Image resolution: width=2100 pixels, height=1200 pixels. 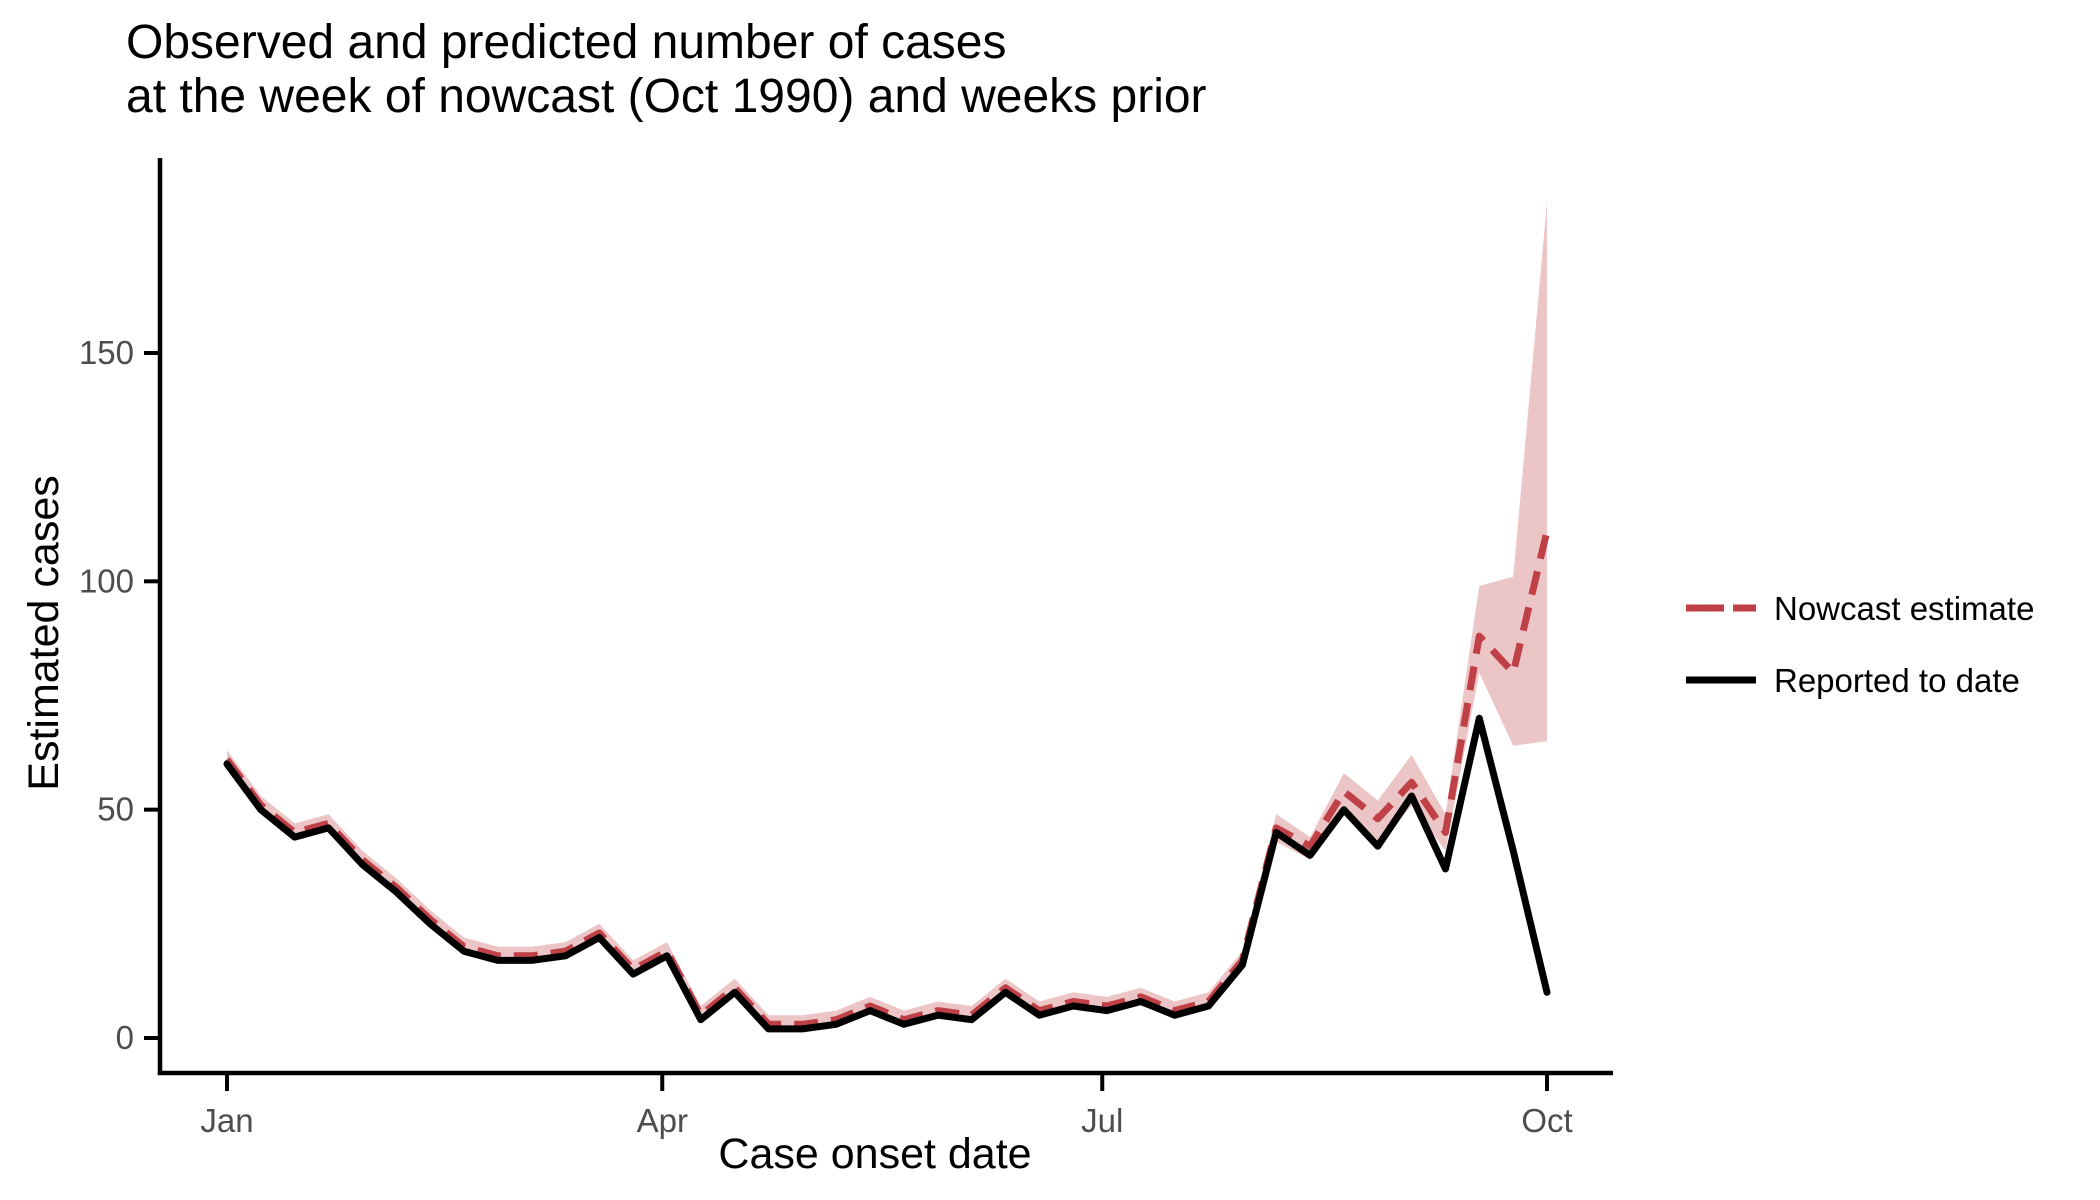 What do you see at coordinates (226, 1120) in the screenshot?
I see `x-tick-label-jan: Jan` at bounding box center [226, 1120].